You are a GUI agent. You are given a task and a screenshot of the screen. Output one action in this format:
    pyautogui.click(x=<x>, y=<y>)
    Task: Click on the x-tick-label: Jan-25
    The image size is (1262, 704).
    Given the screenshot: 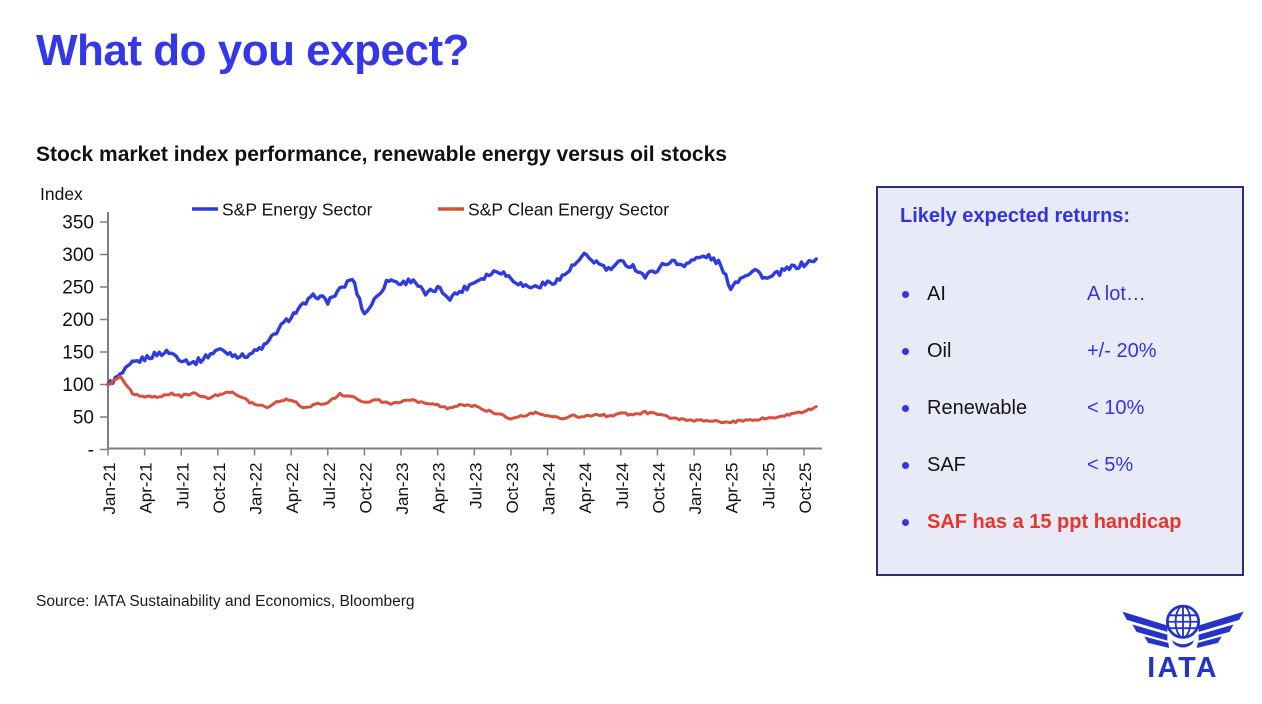 What is the action you would take?
    pyautogui.click(x=695, y=489)
    